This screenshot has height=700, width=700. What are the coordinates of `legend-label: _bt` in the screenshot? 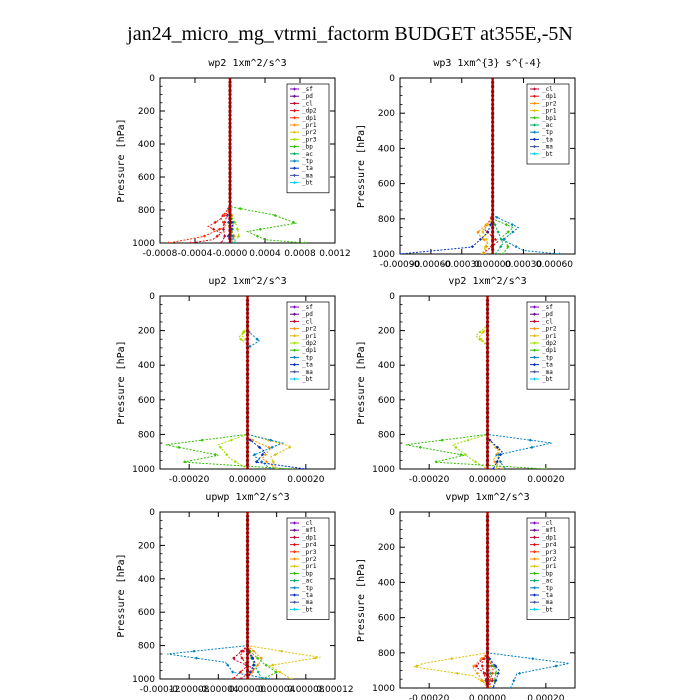 It's located at (547, 609).